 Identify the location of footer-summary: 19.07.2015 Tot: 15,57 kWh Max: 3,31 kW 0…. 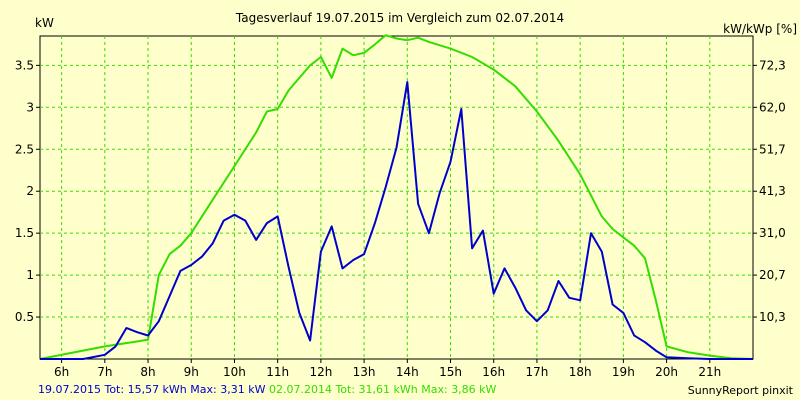
(267, 389).